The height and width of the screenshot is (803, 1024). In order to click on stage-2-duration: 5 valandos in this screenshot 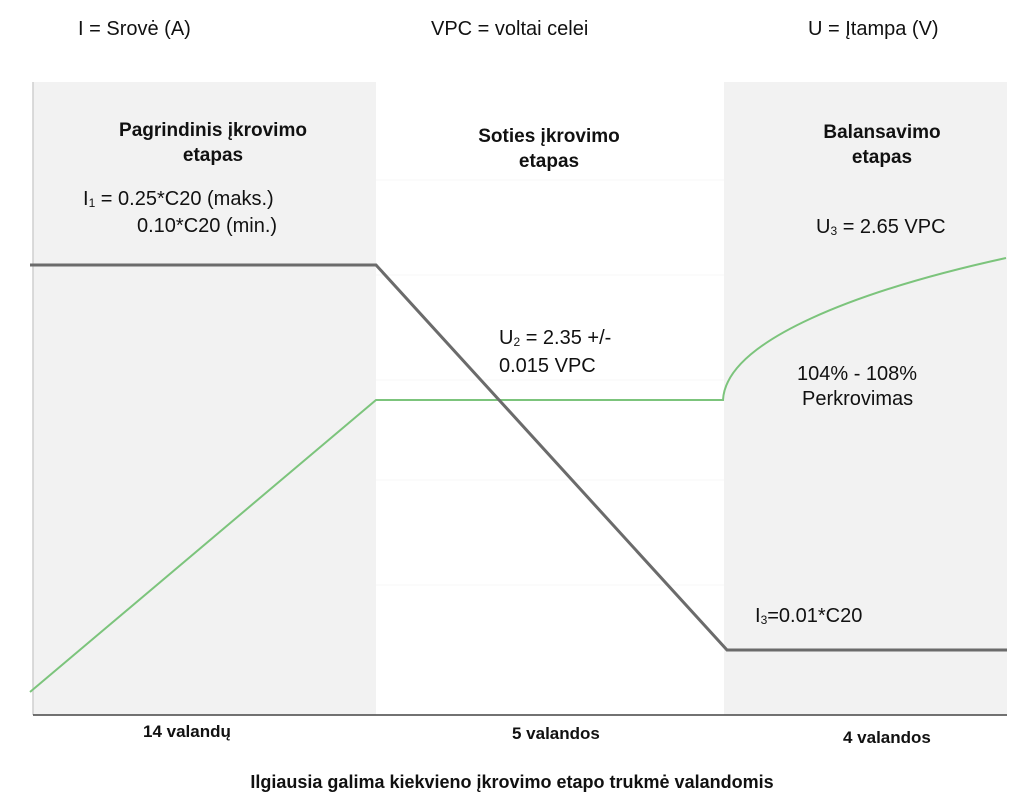, I will do `click(556, 733)`.